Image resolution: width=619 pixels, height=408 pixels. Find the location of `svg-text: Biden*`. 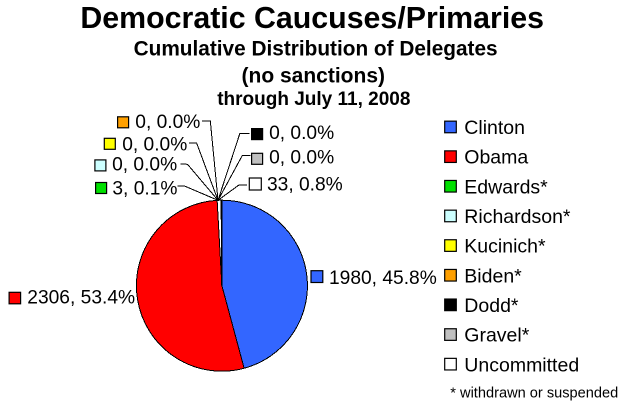

svg-text: Biden* is located at coordinates (493, 276).